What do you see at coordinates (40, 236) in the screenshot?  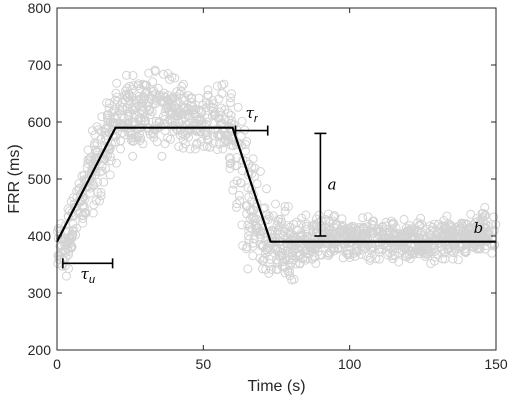 I see `y-tick-label: 400` at bounding box center [40, 236].